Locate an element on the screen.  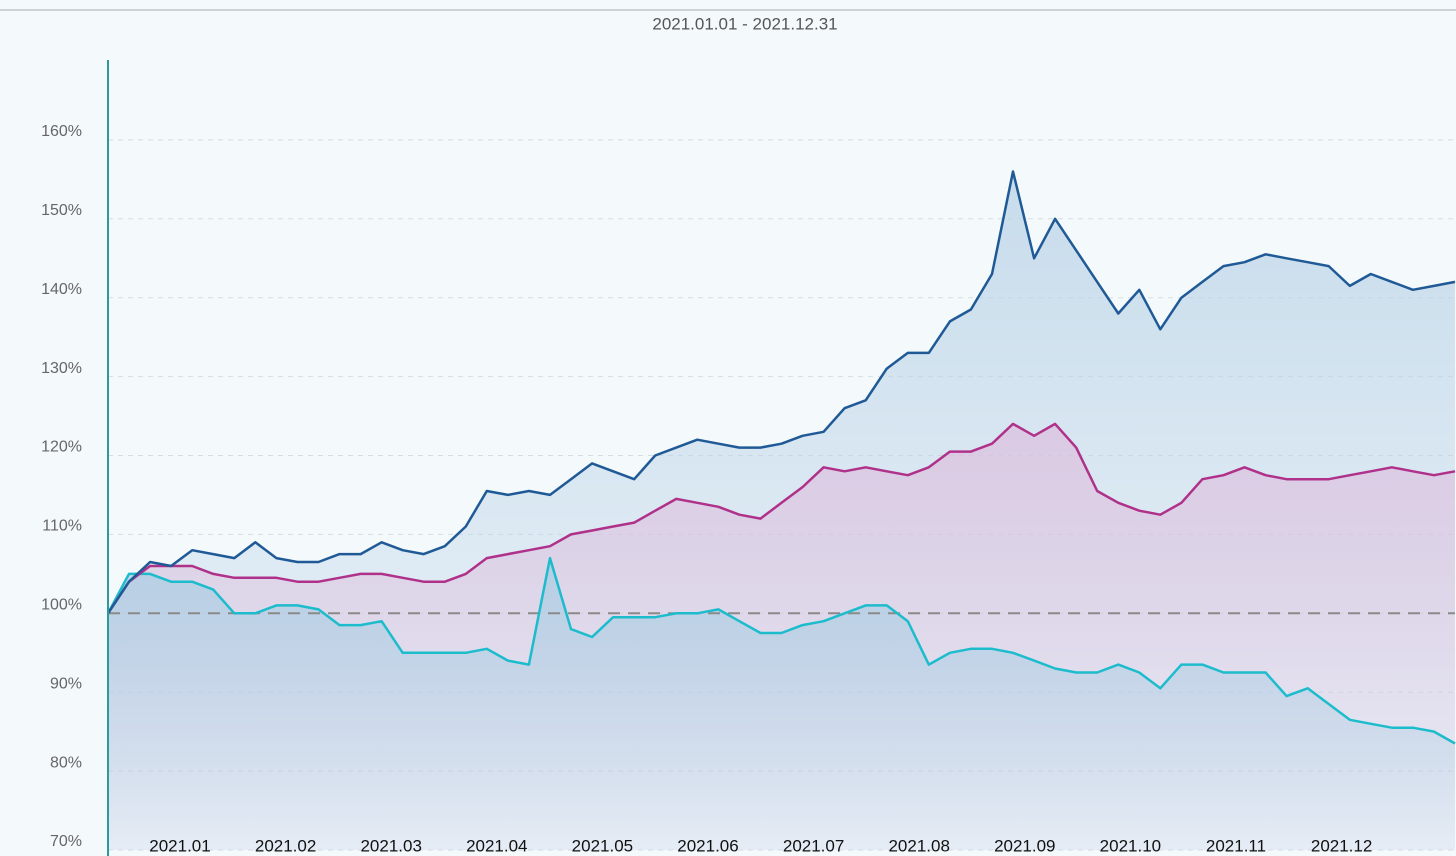
y-tick-label: 160% is located at coordinates (61, 131).